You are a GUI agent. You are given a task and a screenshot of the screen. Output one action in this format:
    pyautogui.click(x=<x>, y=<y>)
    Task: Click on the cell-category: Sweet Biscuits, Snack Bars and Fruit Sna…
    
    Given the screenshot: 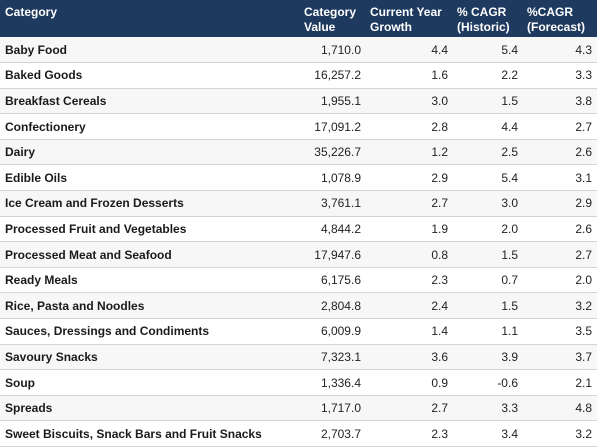 What is the action you would take?
    pyautogui.click(x=150, y=433)
    